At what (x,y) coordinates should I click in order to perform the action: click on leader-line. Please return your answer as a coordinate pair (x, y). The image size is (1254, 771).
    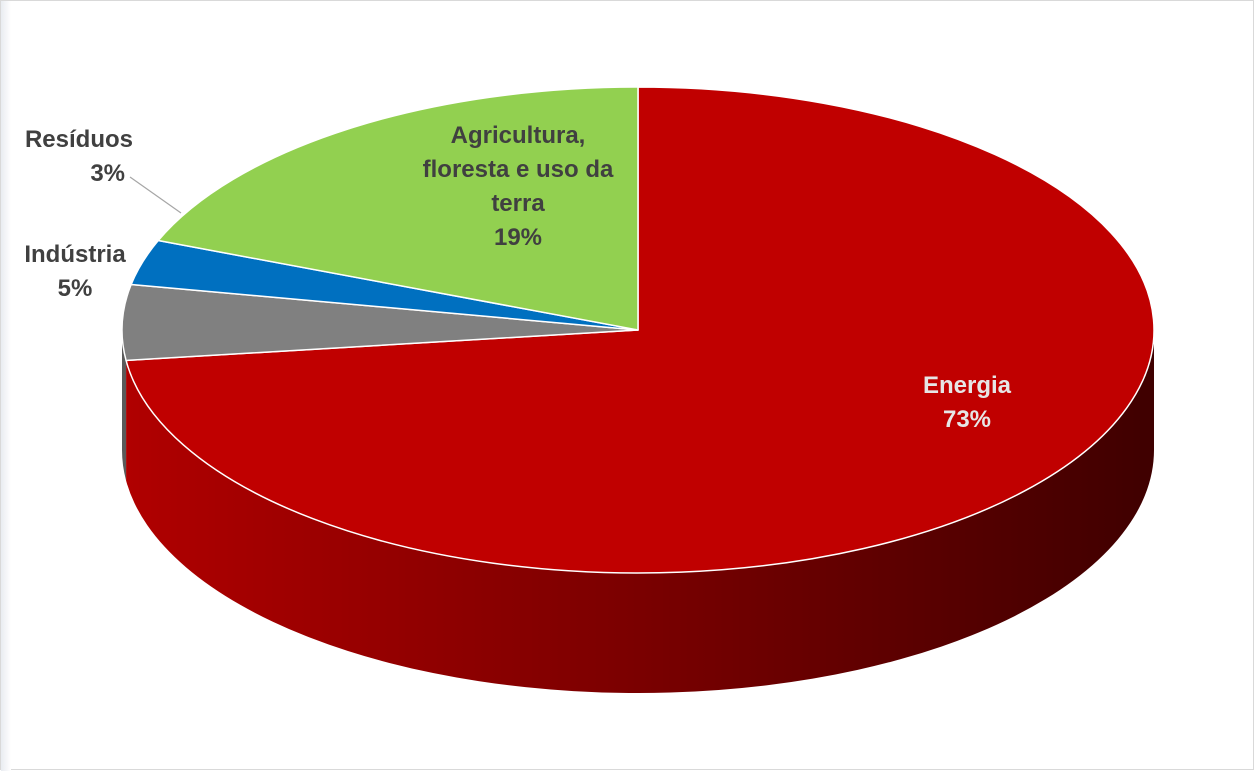
    Looking at the image, I should click on (155, 195).